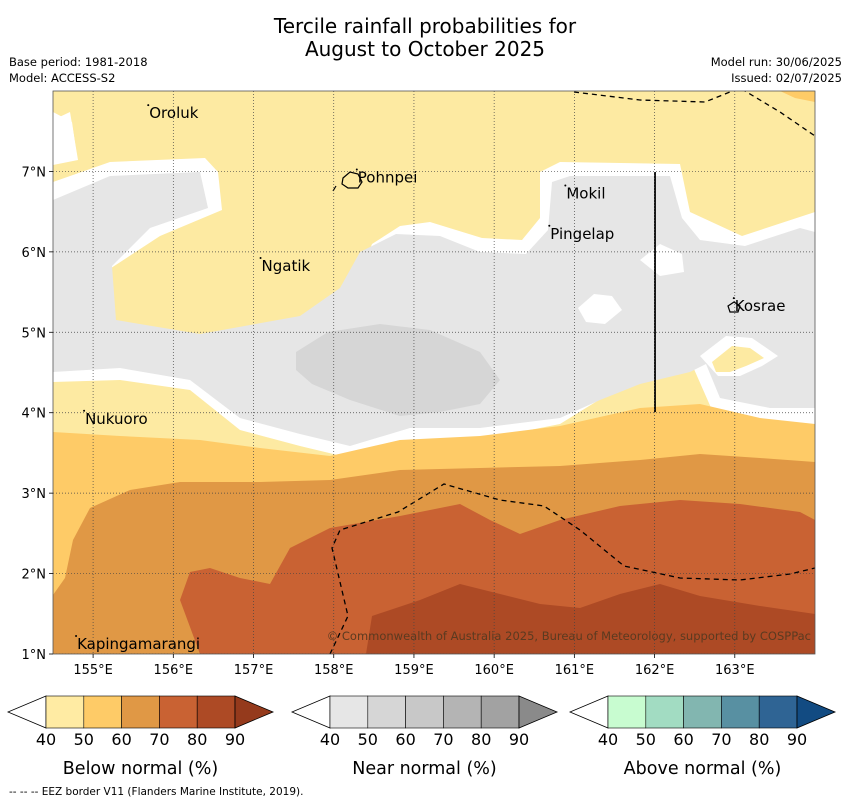 The width and height of the screenshot is (850, 804). Describe the element at coordinates (776, 62) in the screenshot. I see `model-run-text: Model run: 30/06/2025` at that location.